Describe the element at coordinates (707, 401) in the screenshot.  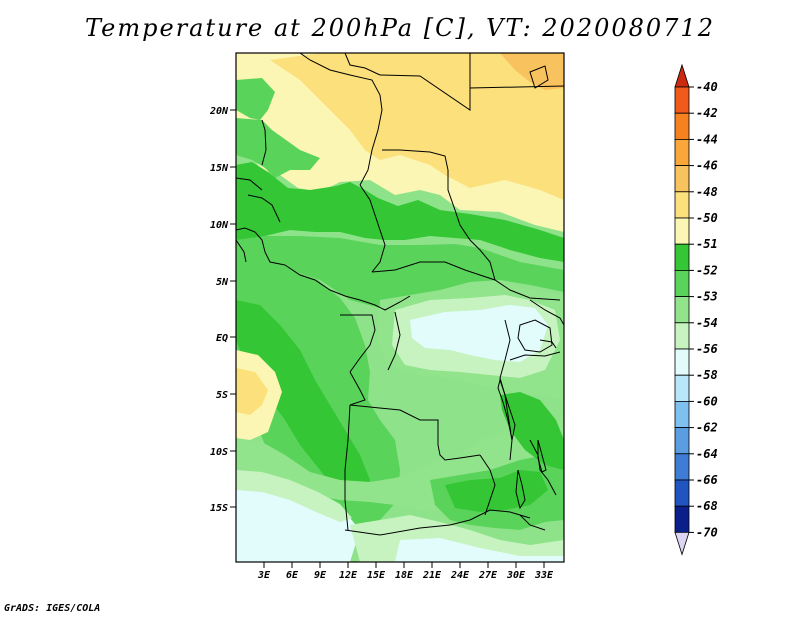
I see `colorbar-label: -60` at that location.